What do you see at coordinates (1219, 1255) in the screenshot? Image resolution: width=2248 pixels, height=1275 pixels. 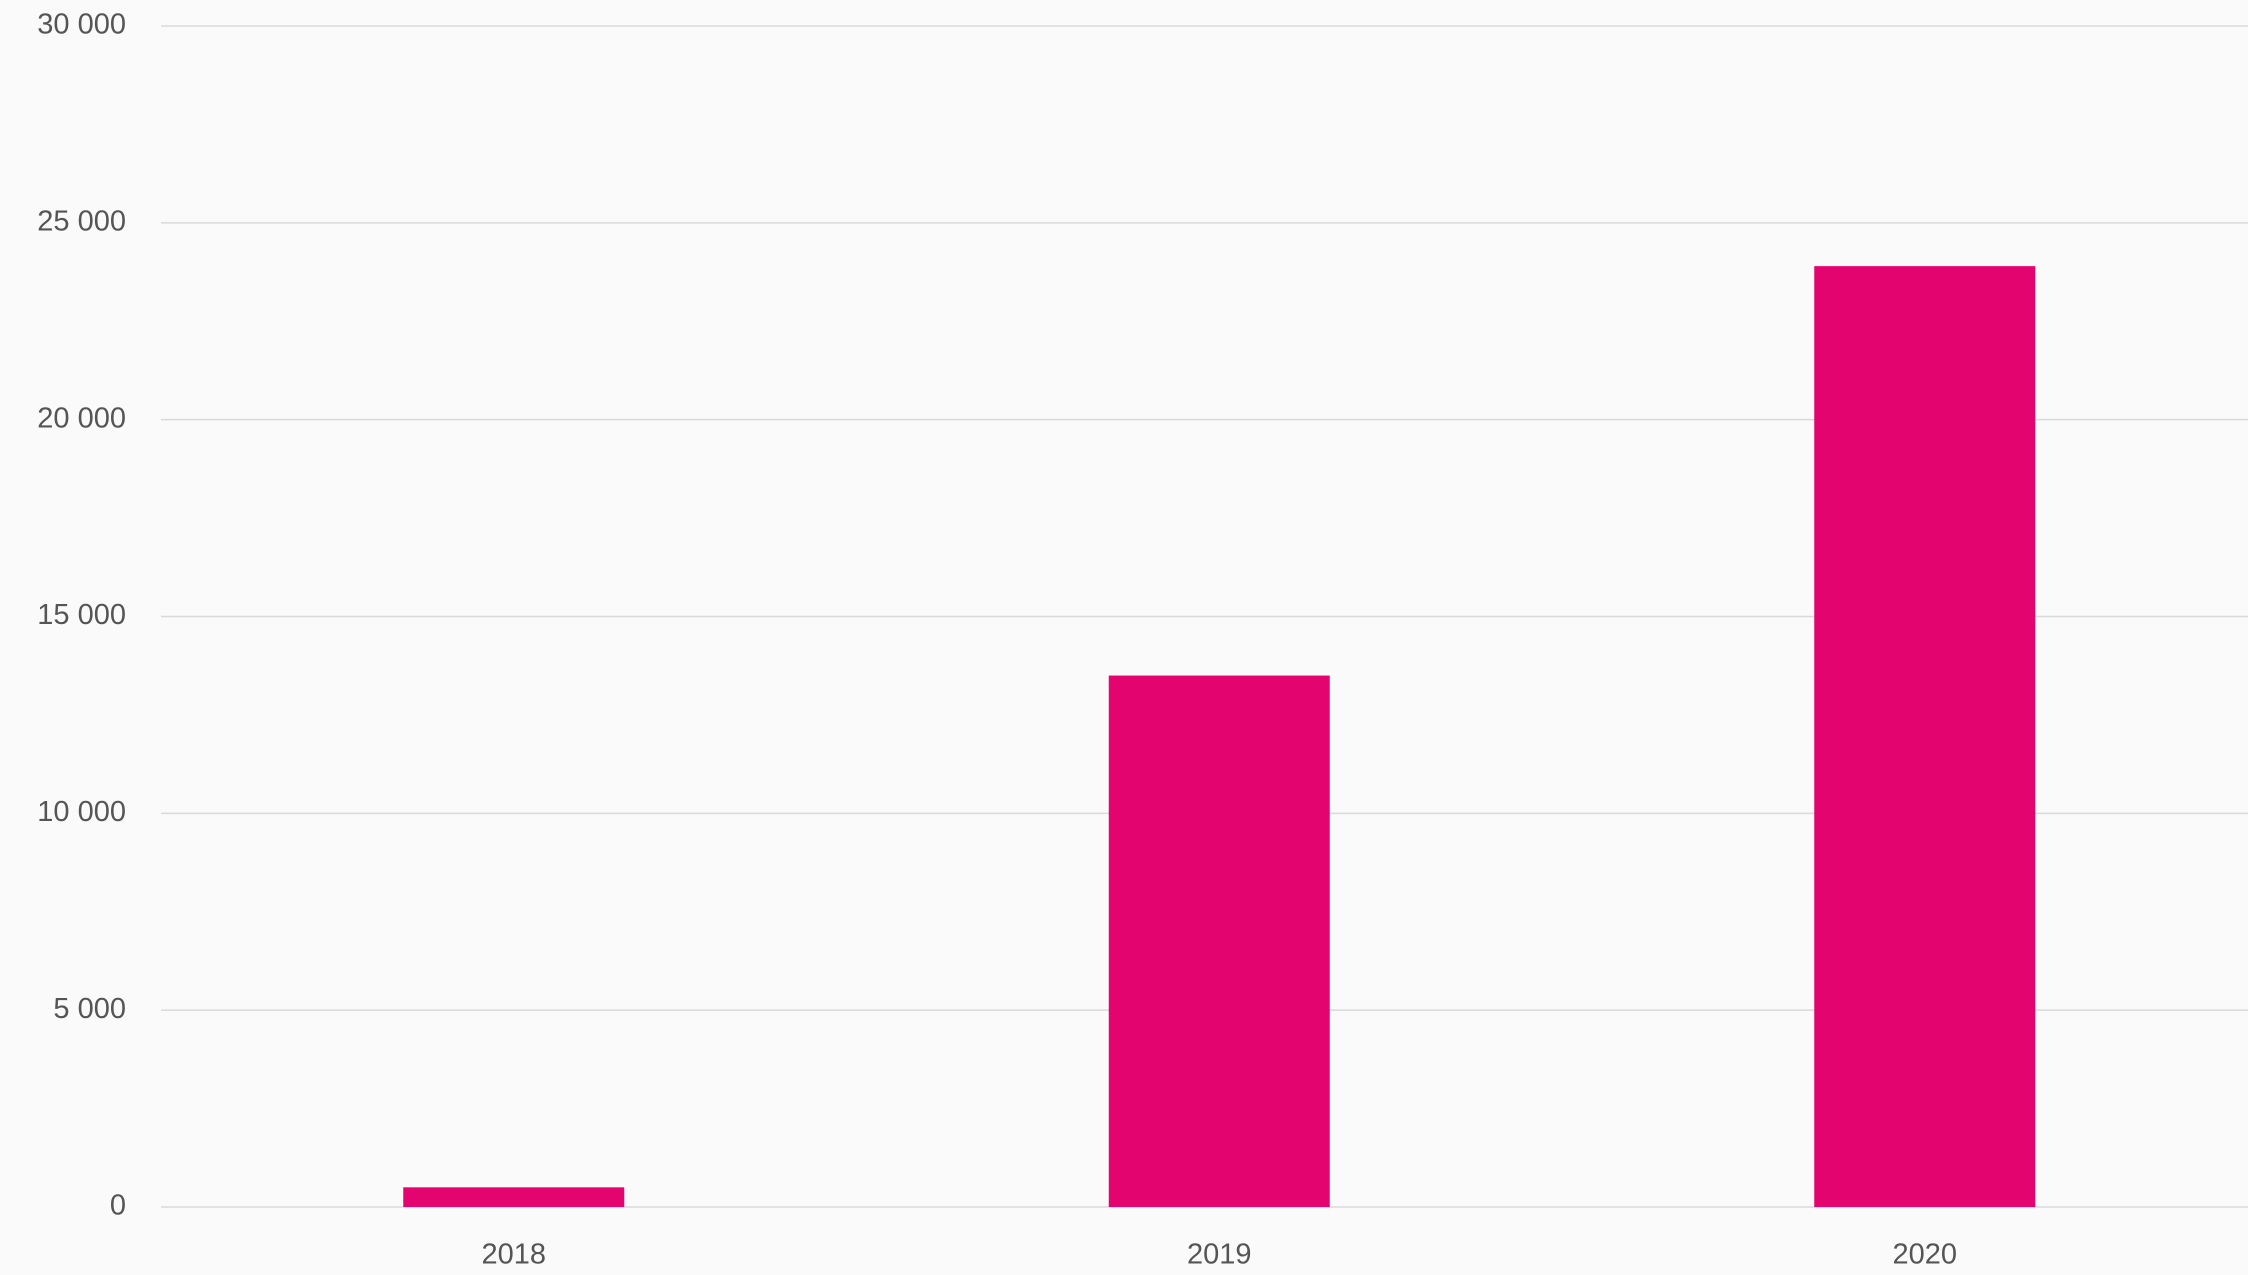 I see `x-tick-label: 2019` at bounding box center [1219, 1255].